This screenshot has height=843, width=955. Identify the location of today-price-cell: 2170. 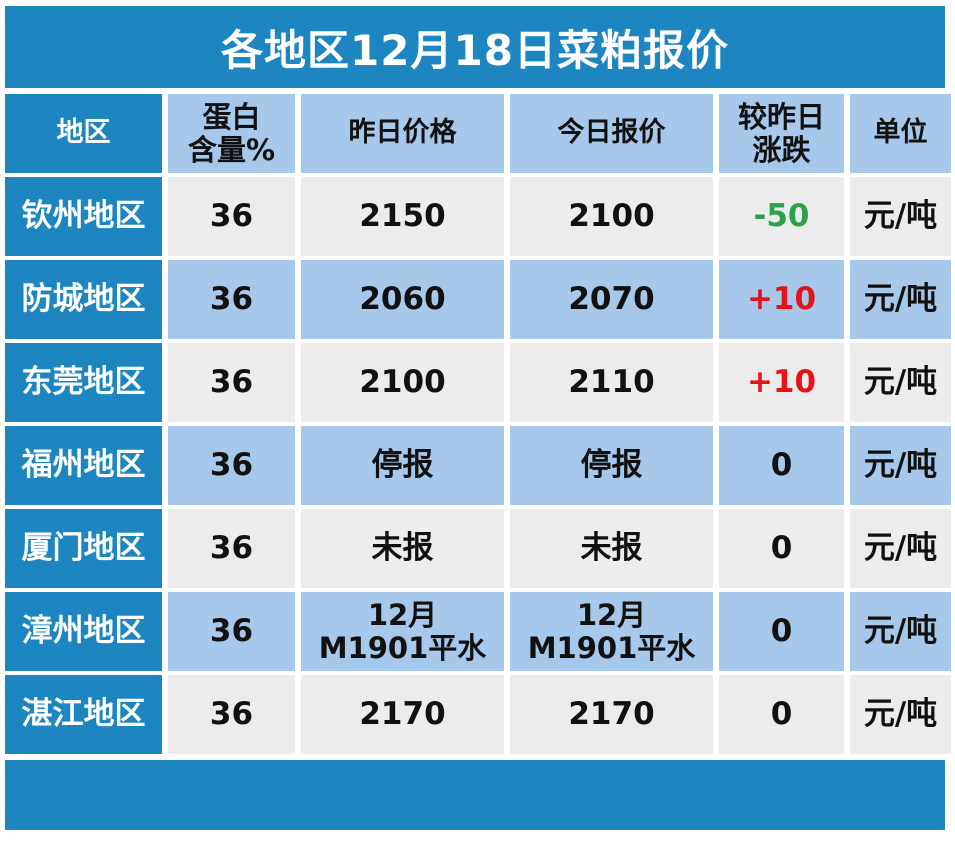
(611, 714).